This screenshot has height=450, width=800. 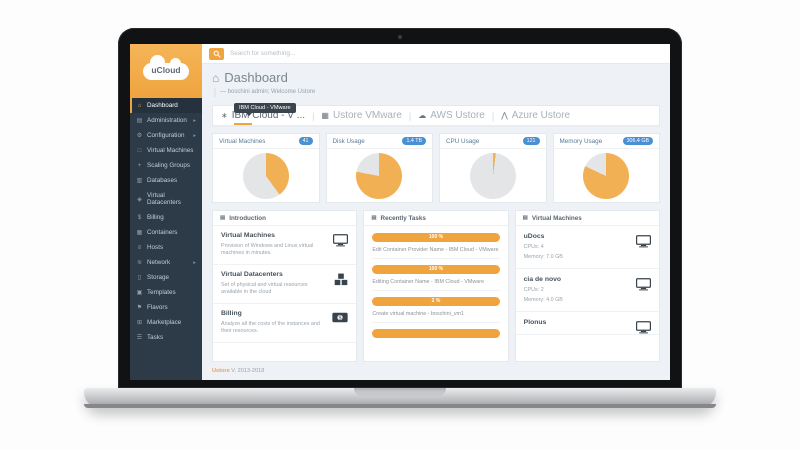 What do you see at coordinates (157, 307) in the screenshot?
I see `sidebar-item-label: Flavors` at bounding box center [157, 307].